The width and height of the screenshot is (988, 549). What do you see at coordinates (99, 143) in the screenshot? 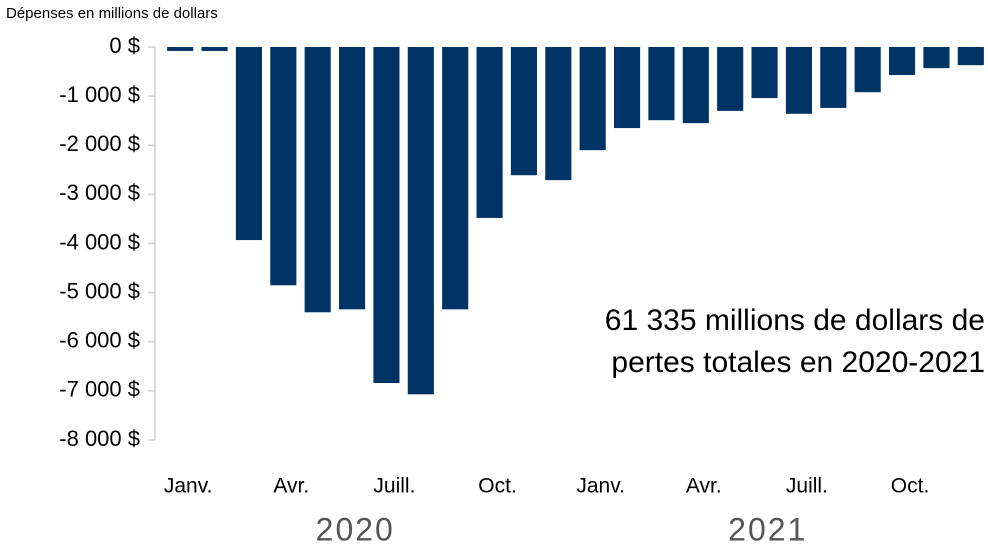
I see `y-tick-label: -2 000 $` at bounding box center [99, 143].